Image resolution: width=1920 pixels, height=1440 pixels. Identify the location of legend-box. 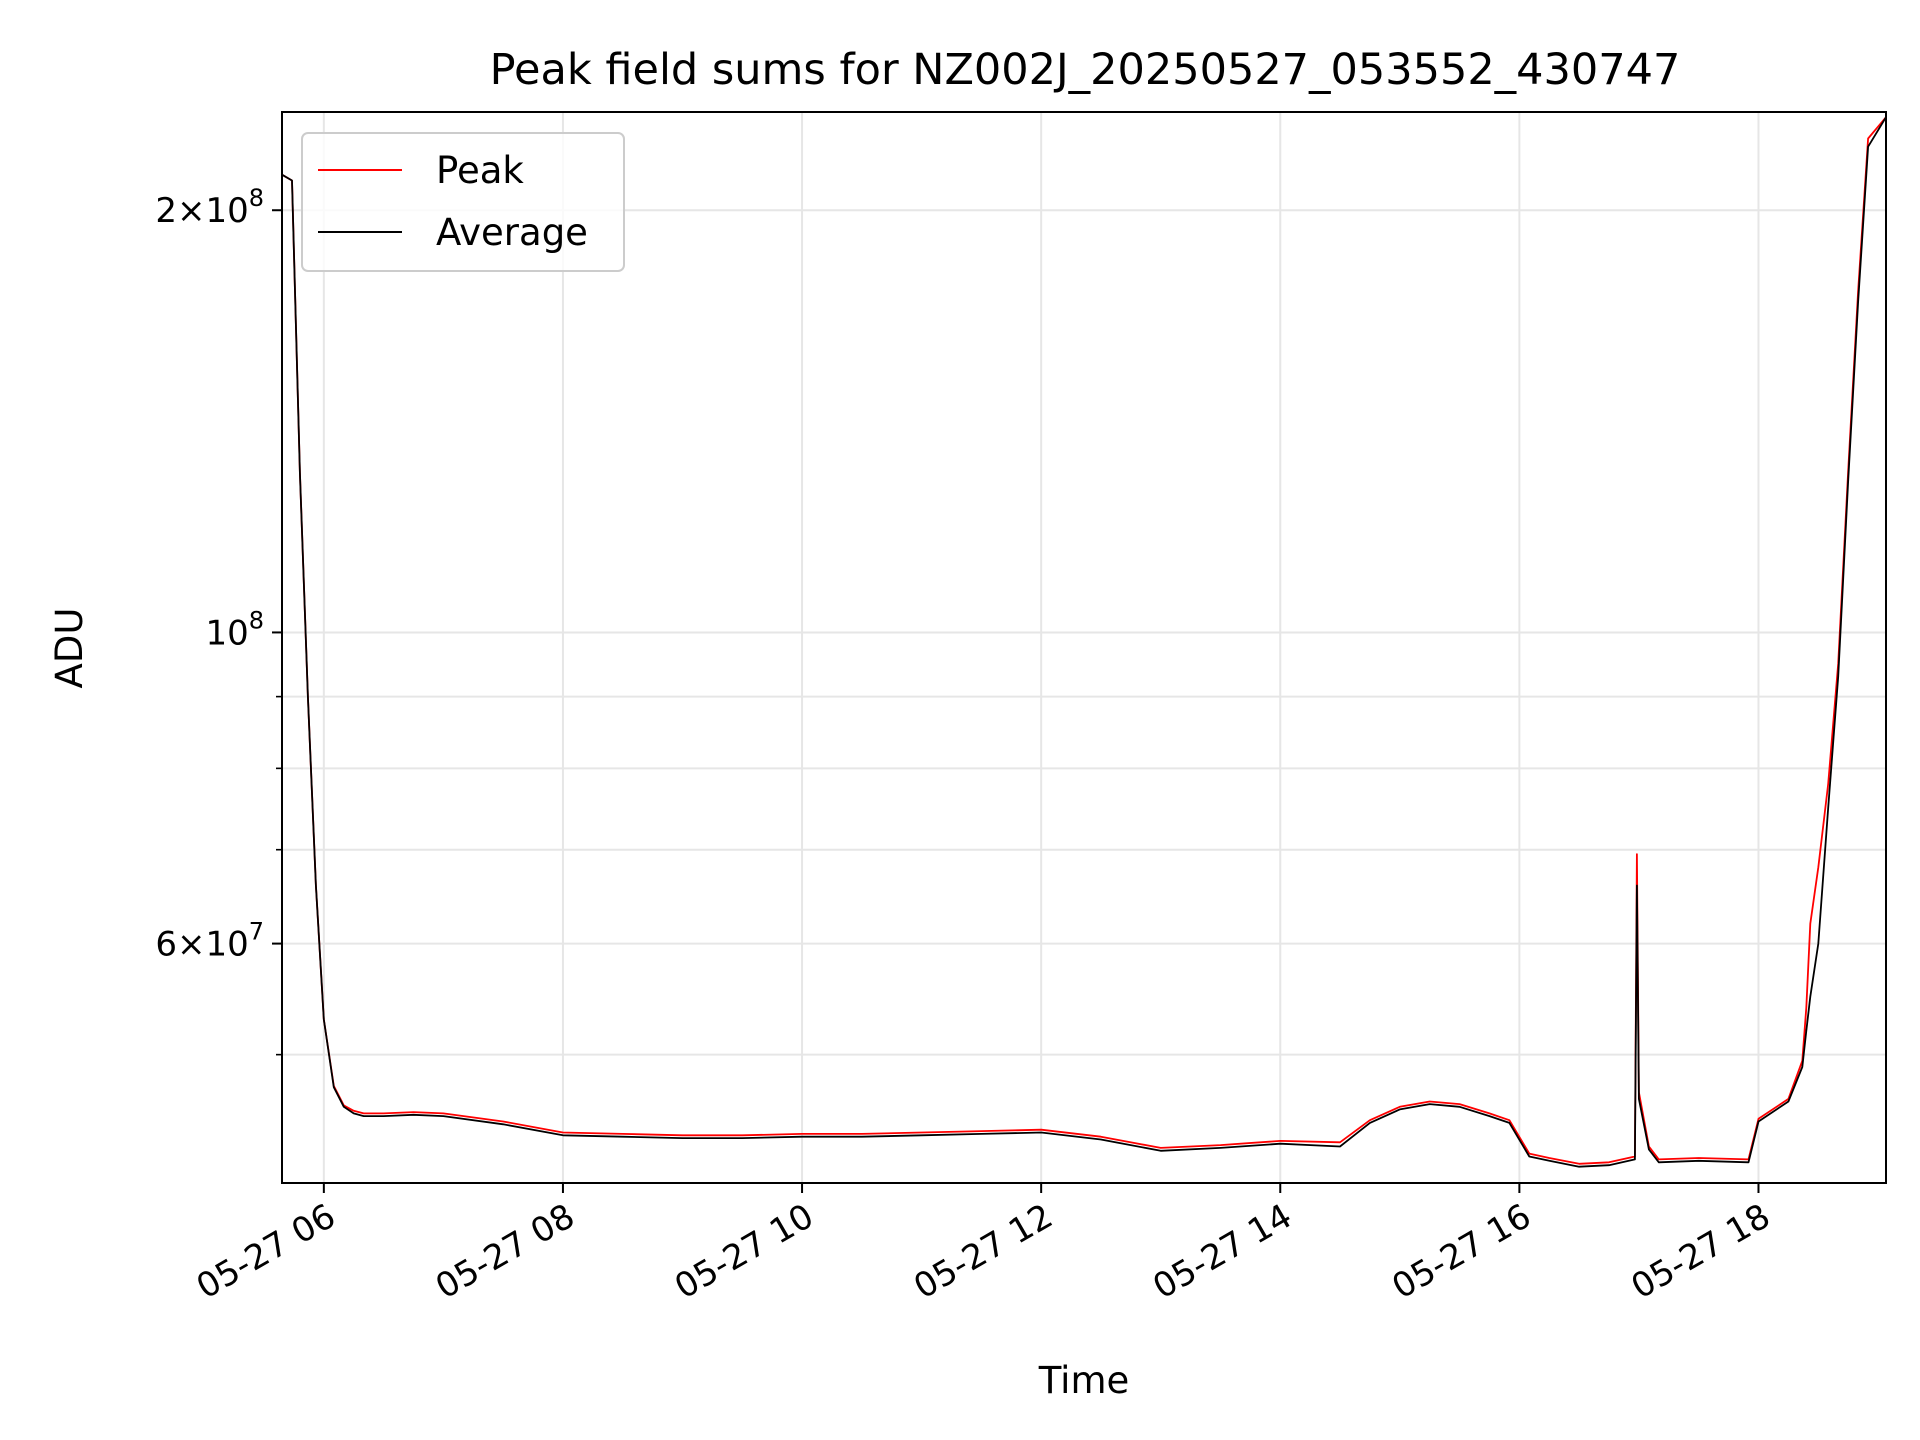
(463, 202).